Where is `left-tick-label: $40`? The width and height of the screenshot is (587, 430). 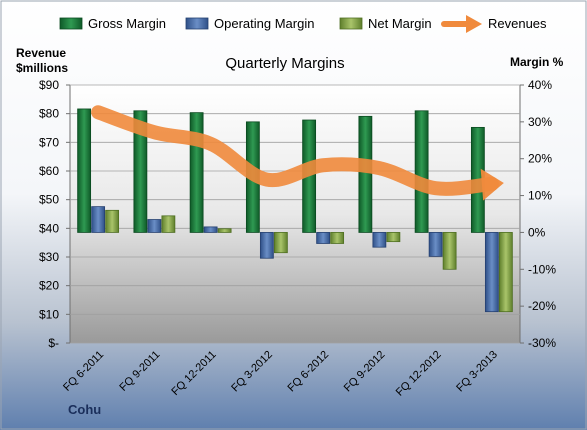
left-tick-label: $40 is located at coordinates (49, 228).